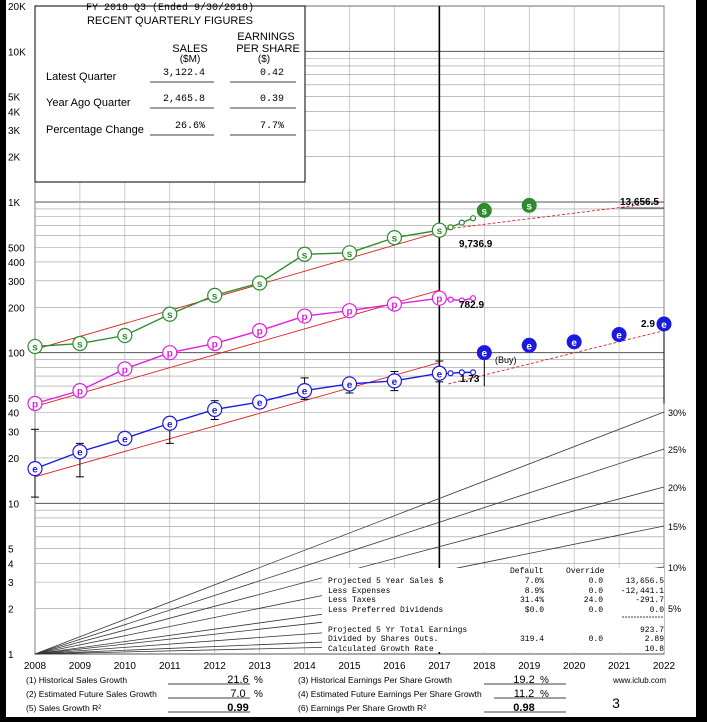 The width and height of the screenshot is (707, 722). Describe the element at coordinates (260, 666) in the screenshot. I see `x-tick-label: 2013` at that location.